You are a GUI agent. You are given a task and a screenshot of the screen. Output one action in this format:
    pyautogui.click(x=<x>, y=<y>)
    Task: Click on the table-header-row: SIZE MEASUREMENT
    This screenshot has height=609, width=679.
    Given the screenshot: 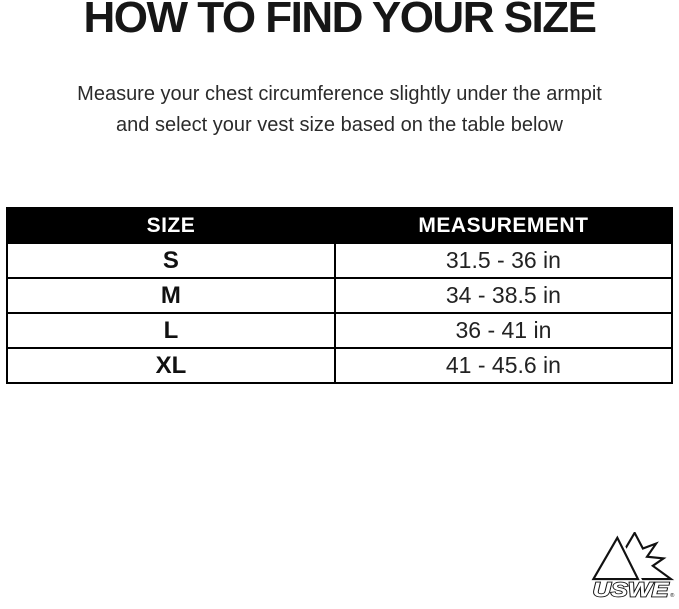 What is the action you would take?
    pyautogui.click(x=340, y=225)
    